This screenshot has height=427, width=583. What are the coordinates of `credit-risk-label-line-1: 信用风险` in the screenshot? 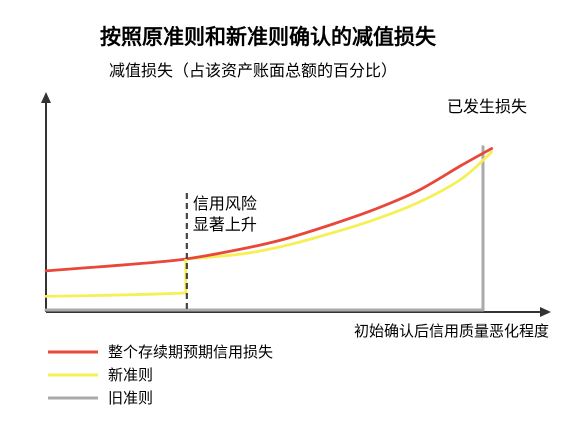 It's located at (225, 203).